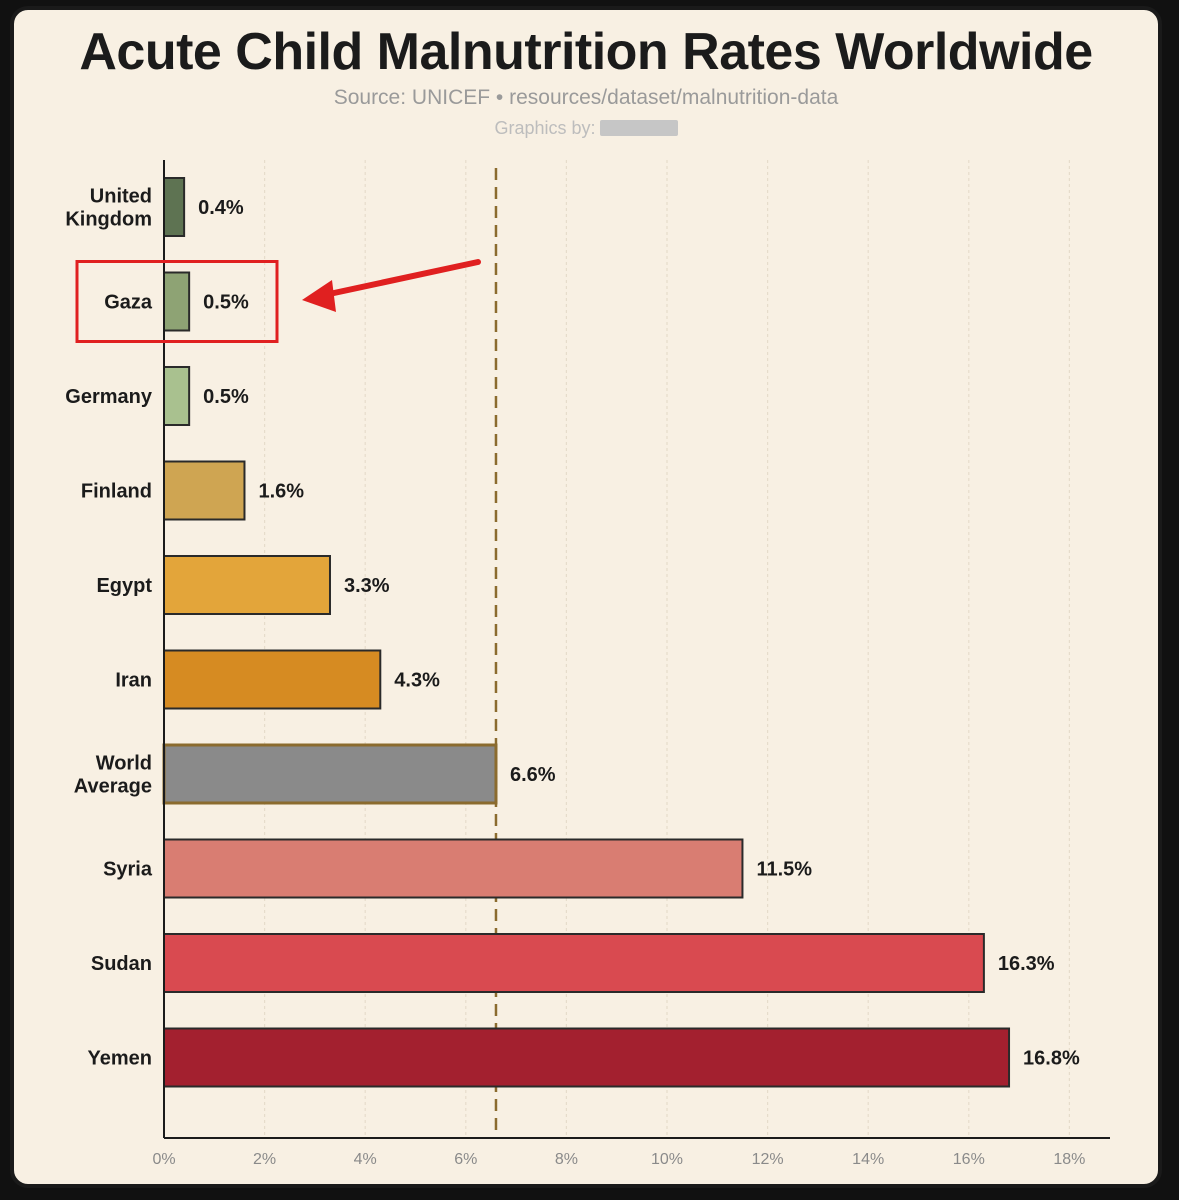 Image resolution: width=1179 pixels, height=1200 pixels. What do you see at coordinates (163, 1159) in the screenshot?
I see `x-tick-label: 0%` at bounding box center [163, 1159].